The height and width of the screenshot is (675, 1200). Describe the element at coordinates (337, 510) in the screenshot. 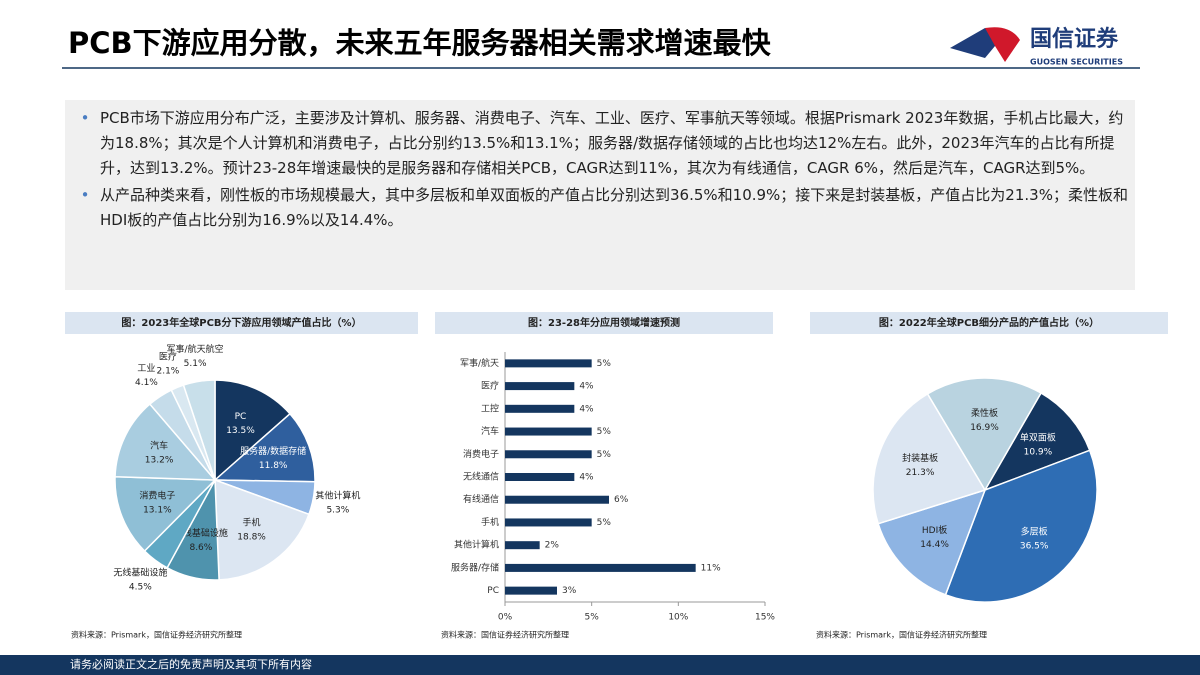

I see `slice-value: 5.3%` at that location.